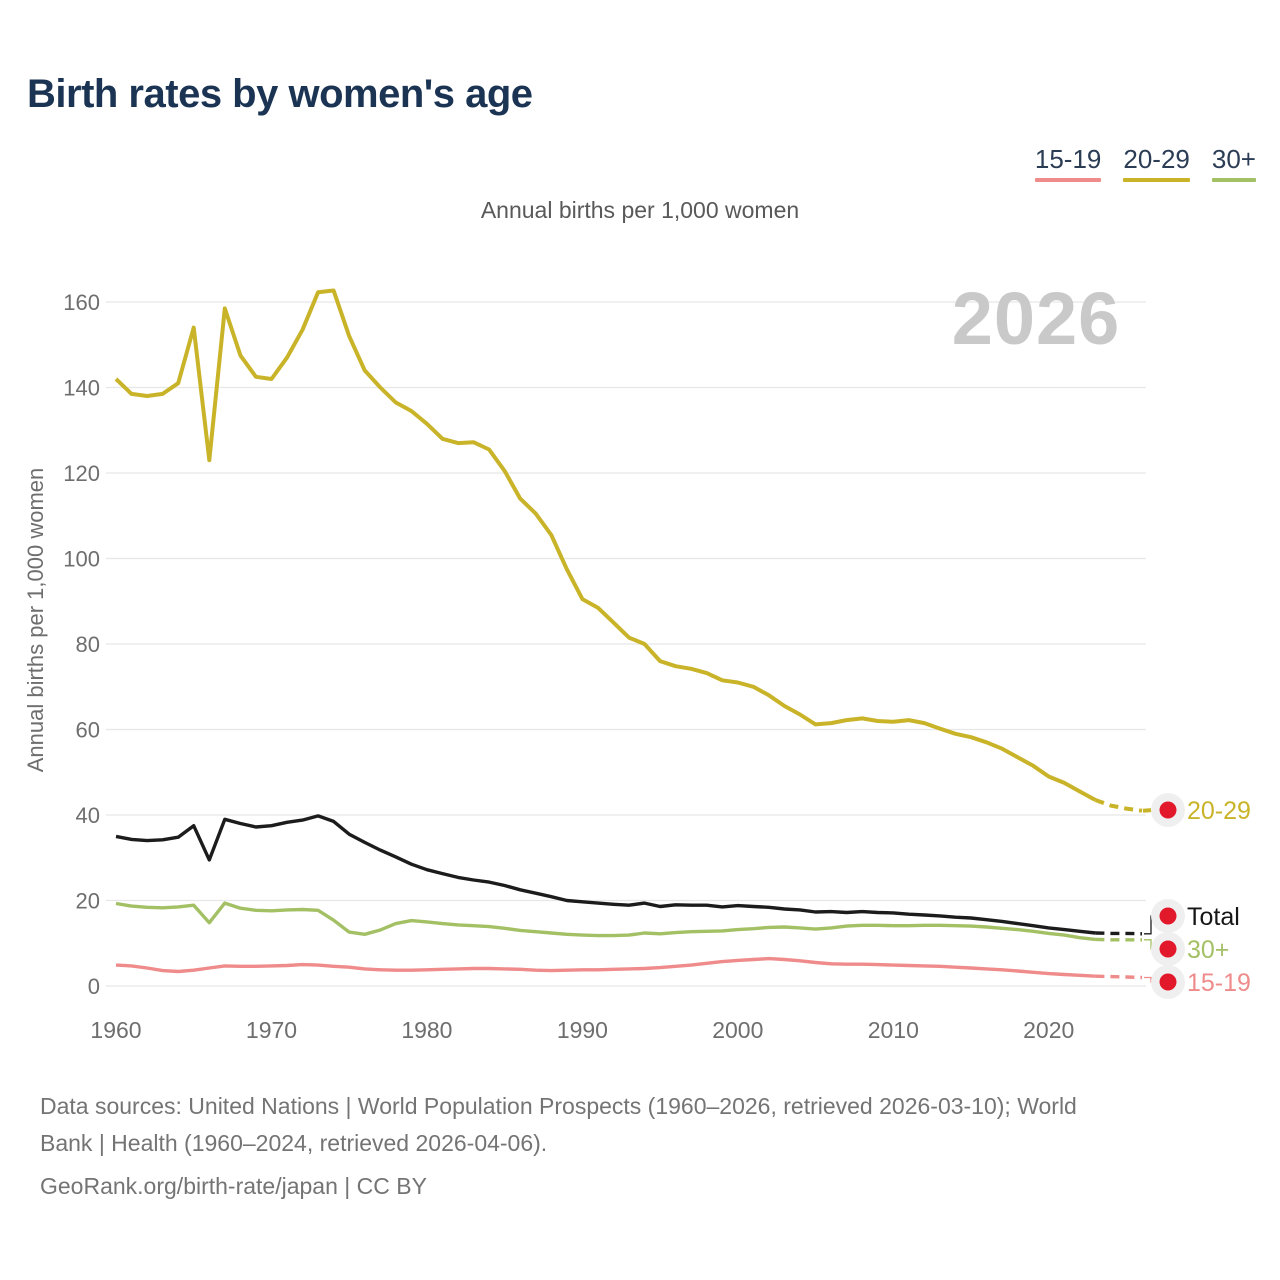 The image size is (1280, 1280). What do you see at coordinates (1208, 950) in the screenshot?
I see `series-30plus-end-label: 30+` at bounding box center [1208, 950].